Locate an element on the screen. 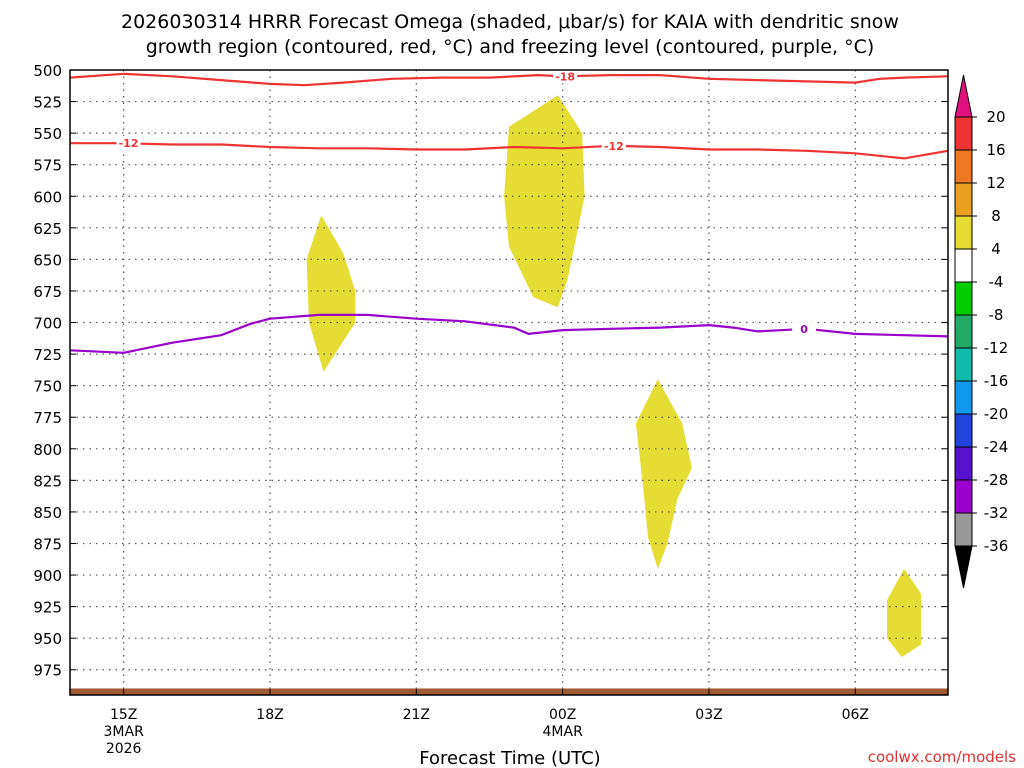 Image resolution: width=1024 pixels, height=768 pixels. colorbar-label-6: -4 is located at coordinates (996, 282).